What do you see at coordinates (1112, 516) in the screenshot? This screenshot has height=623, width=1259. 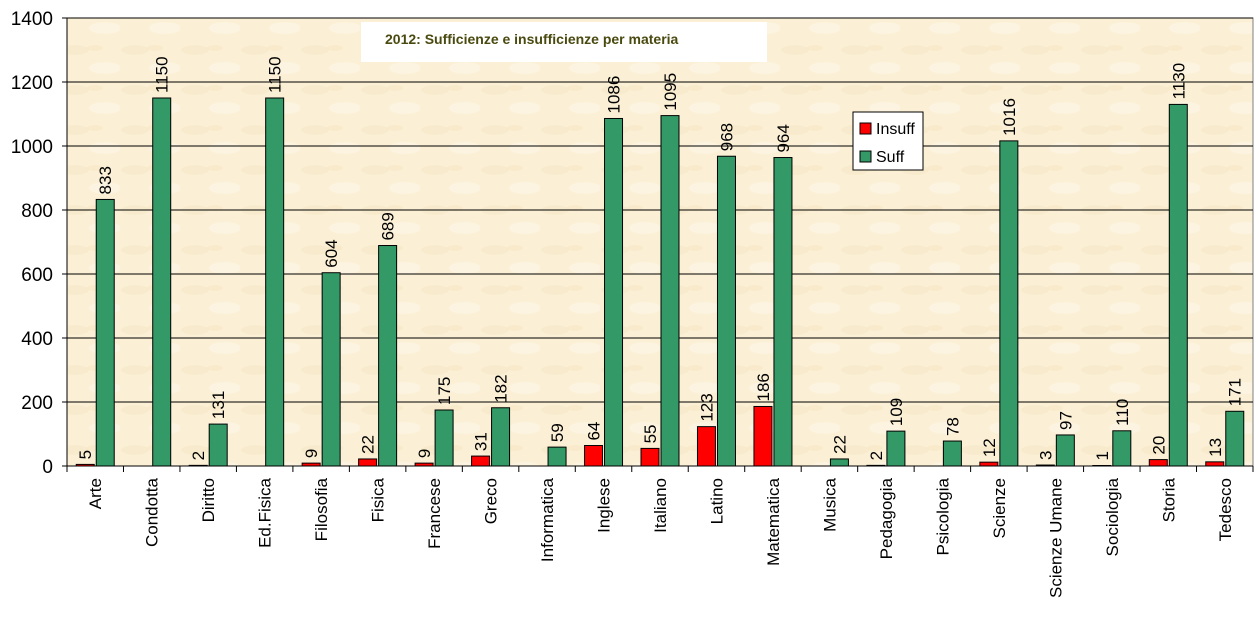 I see `x-tick-label: Sociologia` at bounding box center [1112, 516].